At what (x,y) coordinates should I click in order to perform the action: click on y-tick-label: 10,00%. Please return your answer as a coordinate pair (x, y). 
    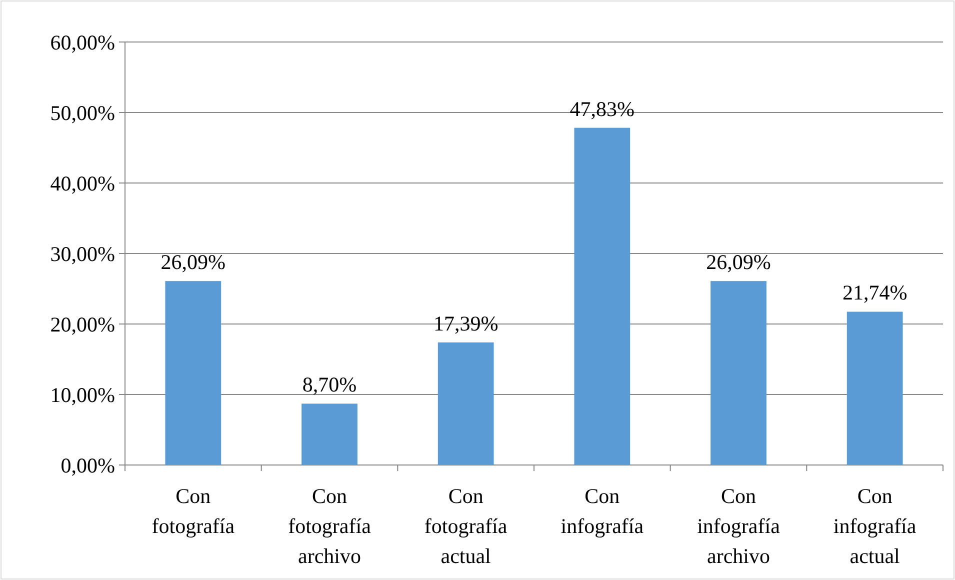
    Looking at the image, I should click on (82, 394).